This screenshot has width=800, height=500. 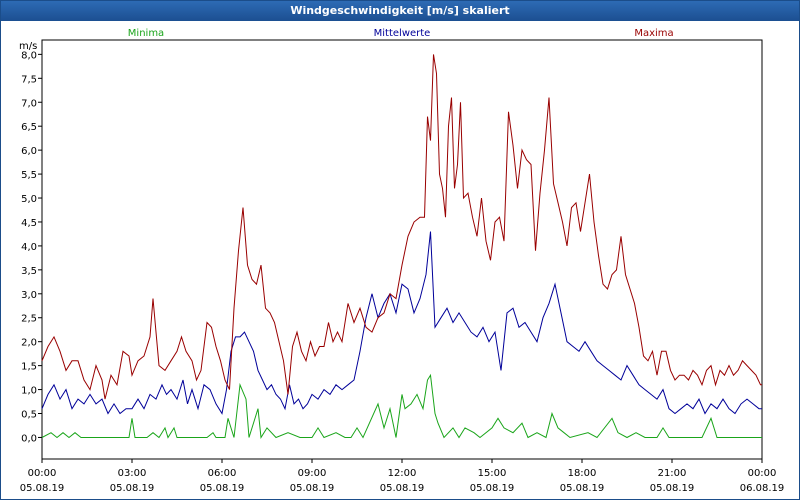 What do you see at coordinates (29, 247) in the screenshot?
I see `y-tick-label: 4,0` at bounding box center [29, 247].